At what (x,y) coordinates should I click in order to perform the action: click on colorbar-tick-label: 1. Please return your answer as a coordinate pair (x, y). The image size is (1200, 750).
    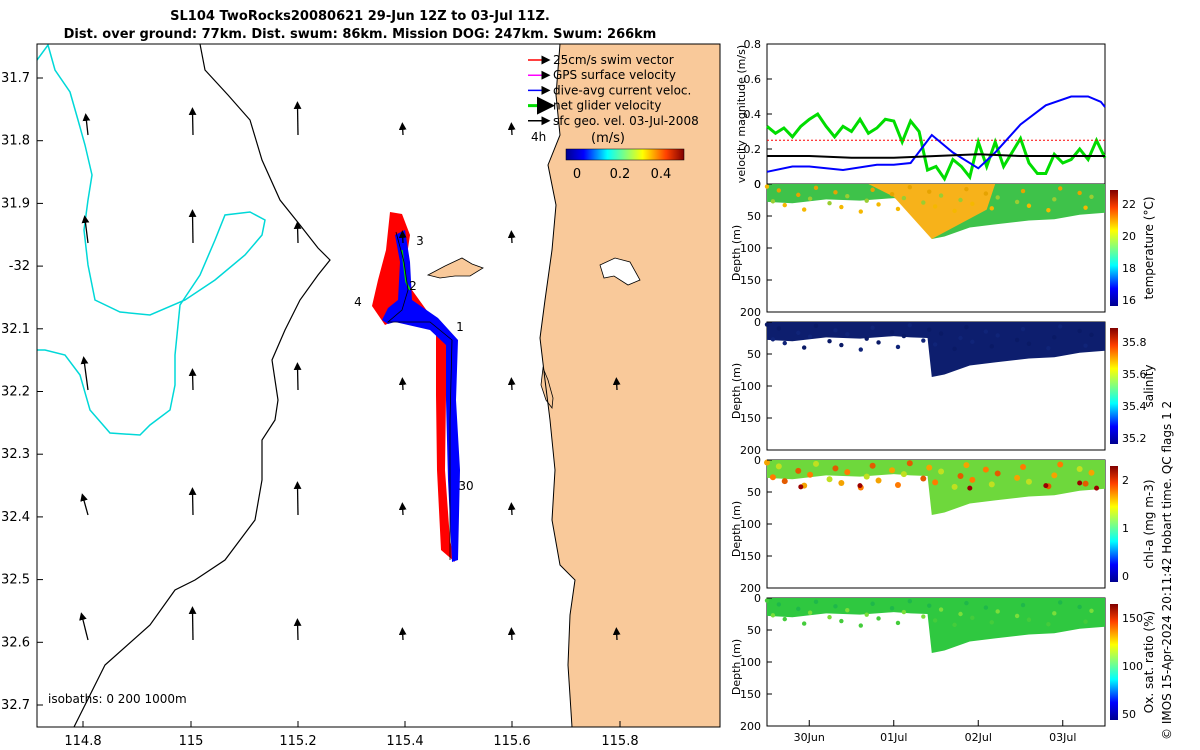
    Looking at the image, I should click on (1125, 528).